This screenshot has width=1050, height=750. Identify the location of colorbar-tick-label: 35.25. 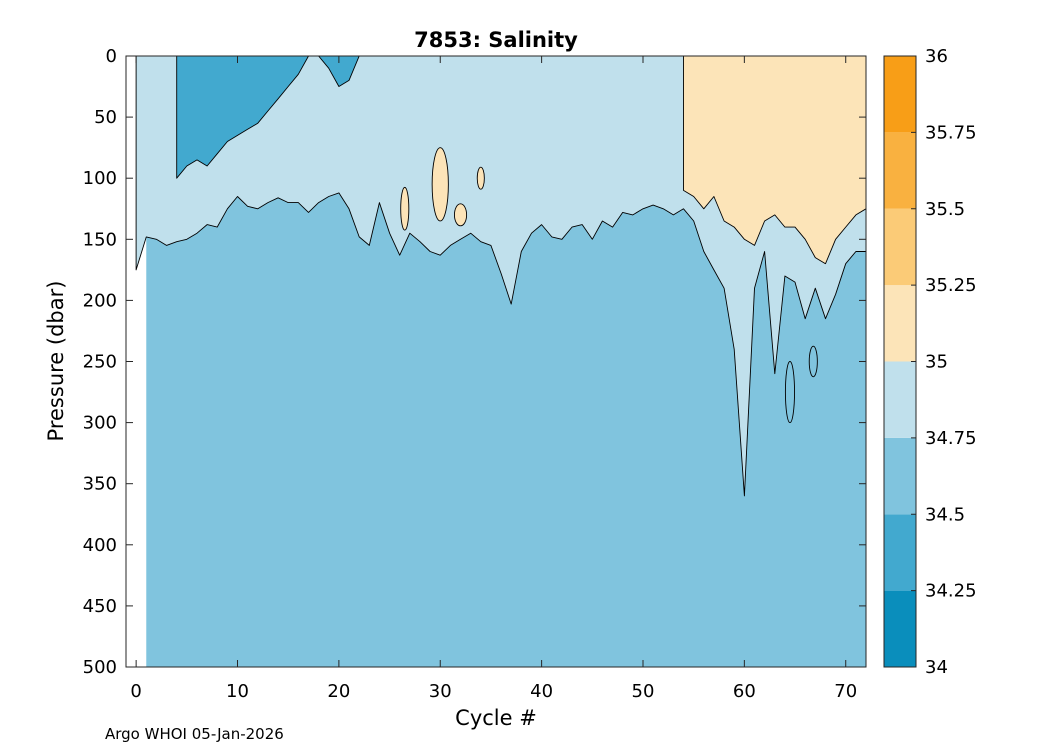
(951, 285).